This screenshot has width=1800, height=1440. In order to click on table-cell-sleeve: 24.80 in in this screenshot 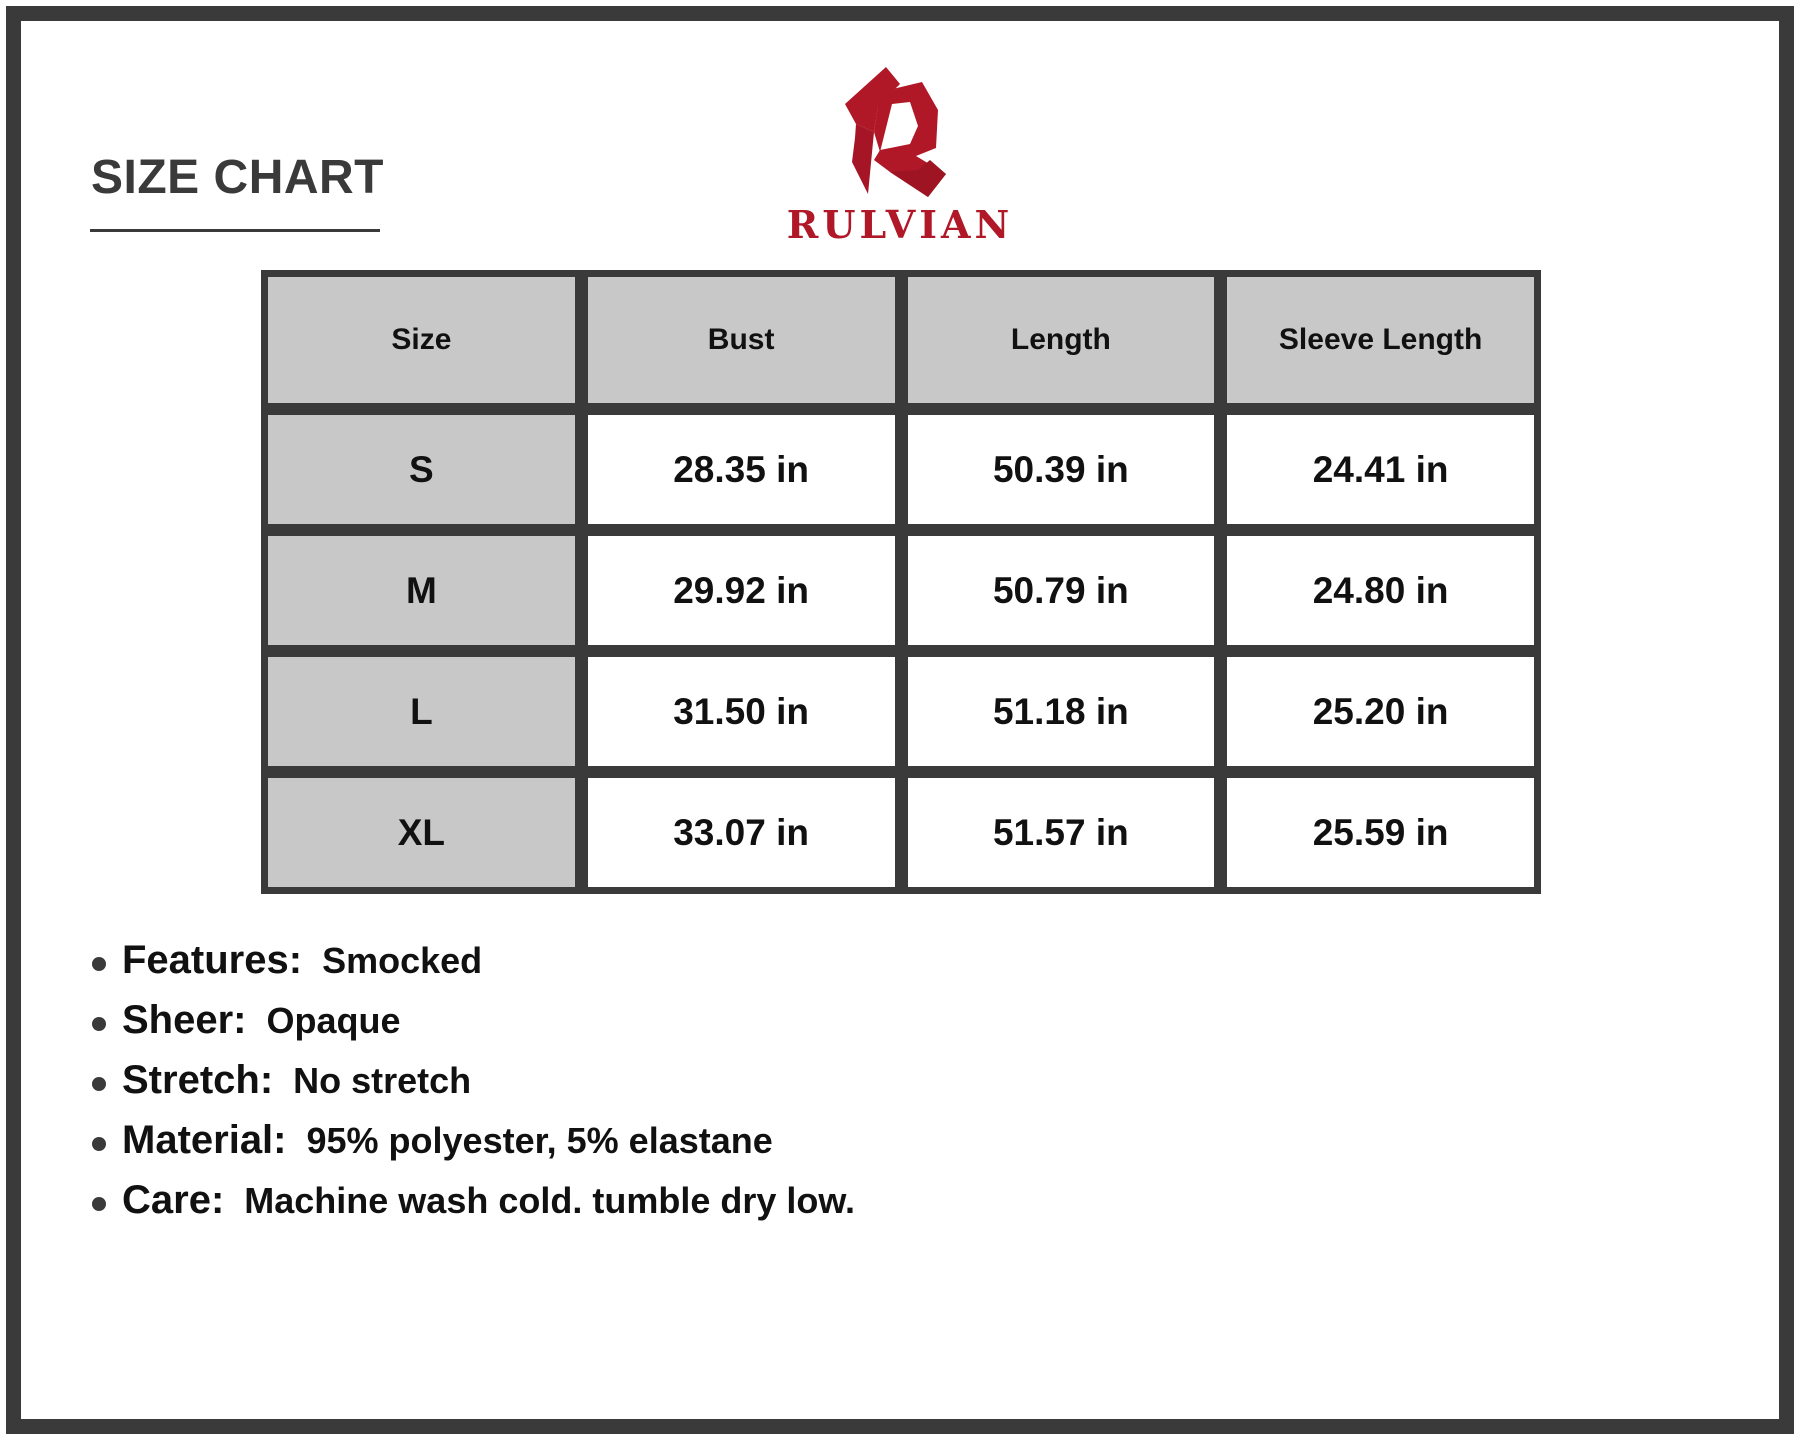, I will do `click(1380, 590)`.